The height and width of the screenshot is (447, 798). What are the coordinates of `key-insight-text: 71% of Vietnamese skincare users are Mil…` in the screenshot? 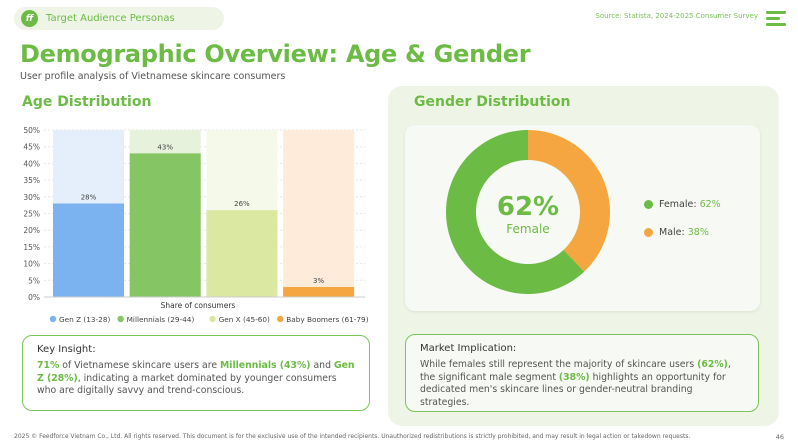 It's located at (196, 378).